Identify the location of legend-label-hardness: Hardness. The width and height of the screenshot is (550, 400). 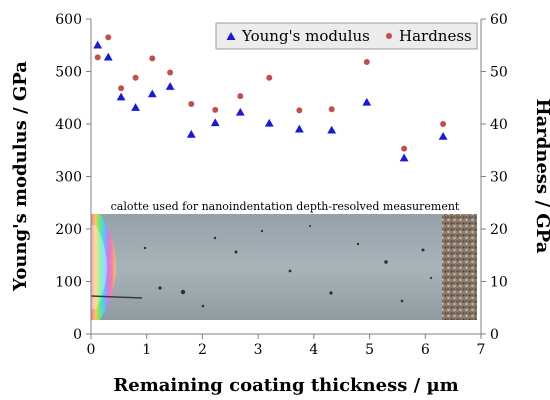
(435, 36).